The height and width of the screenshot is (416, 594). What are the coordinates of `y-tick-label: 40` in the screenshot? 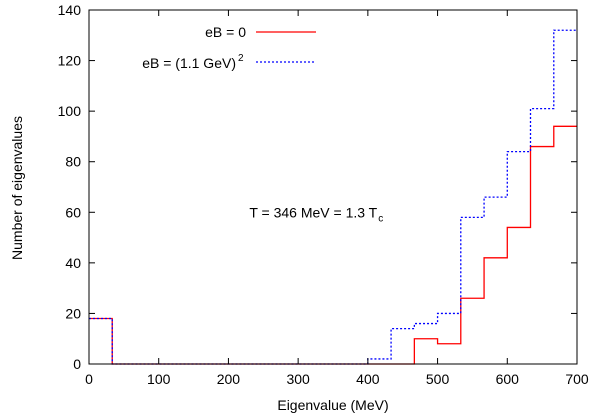 It's located at (73, 263).